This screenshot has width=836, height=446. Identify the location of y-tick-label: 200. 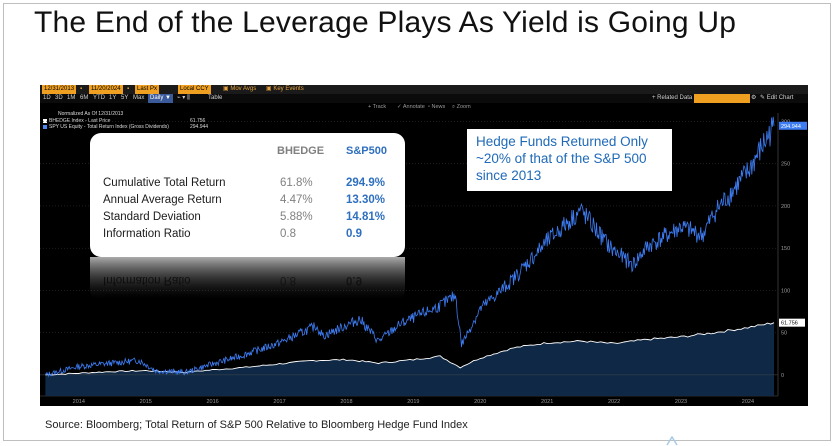
(785, 207).